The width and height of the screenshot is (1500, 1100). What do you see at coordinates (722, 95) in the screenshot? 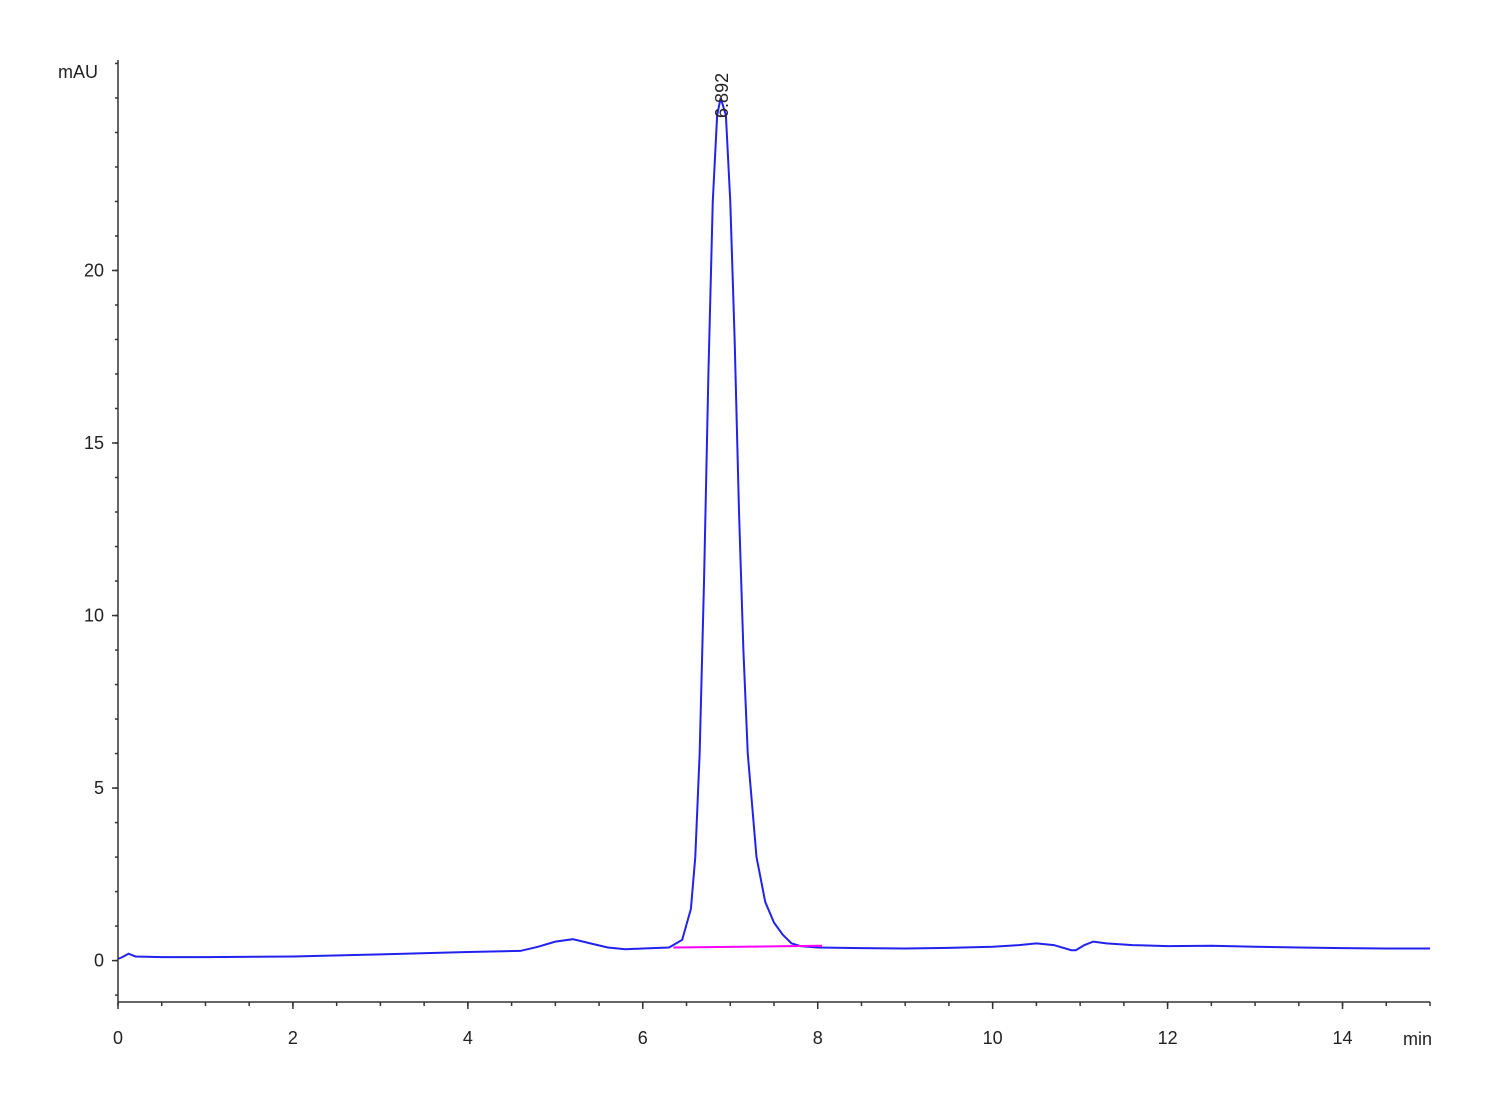
I see `peak-label: 6.892` at bounding box center [722, 95].